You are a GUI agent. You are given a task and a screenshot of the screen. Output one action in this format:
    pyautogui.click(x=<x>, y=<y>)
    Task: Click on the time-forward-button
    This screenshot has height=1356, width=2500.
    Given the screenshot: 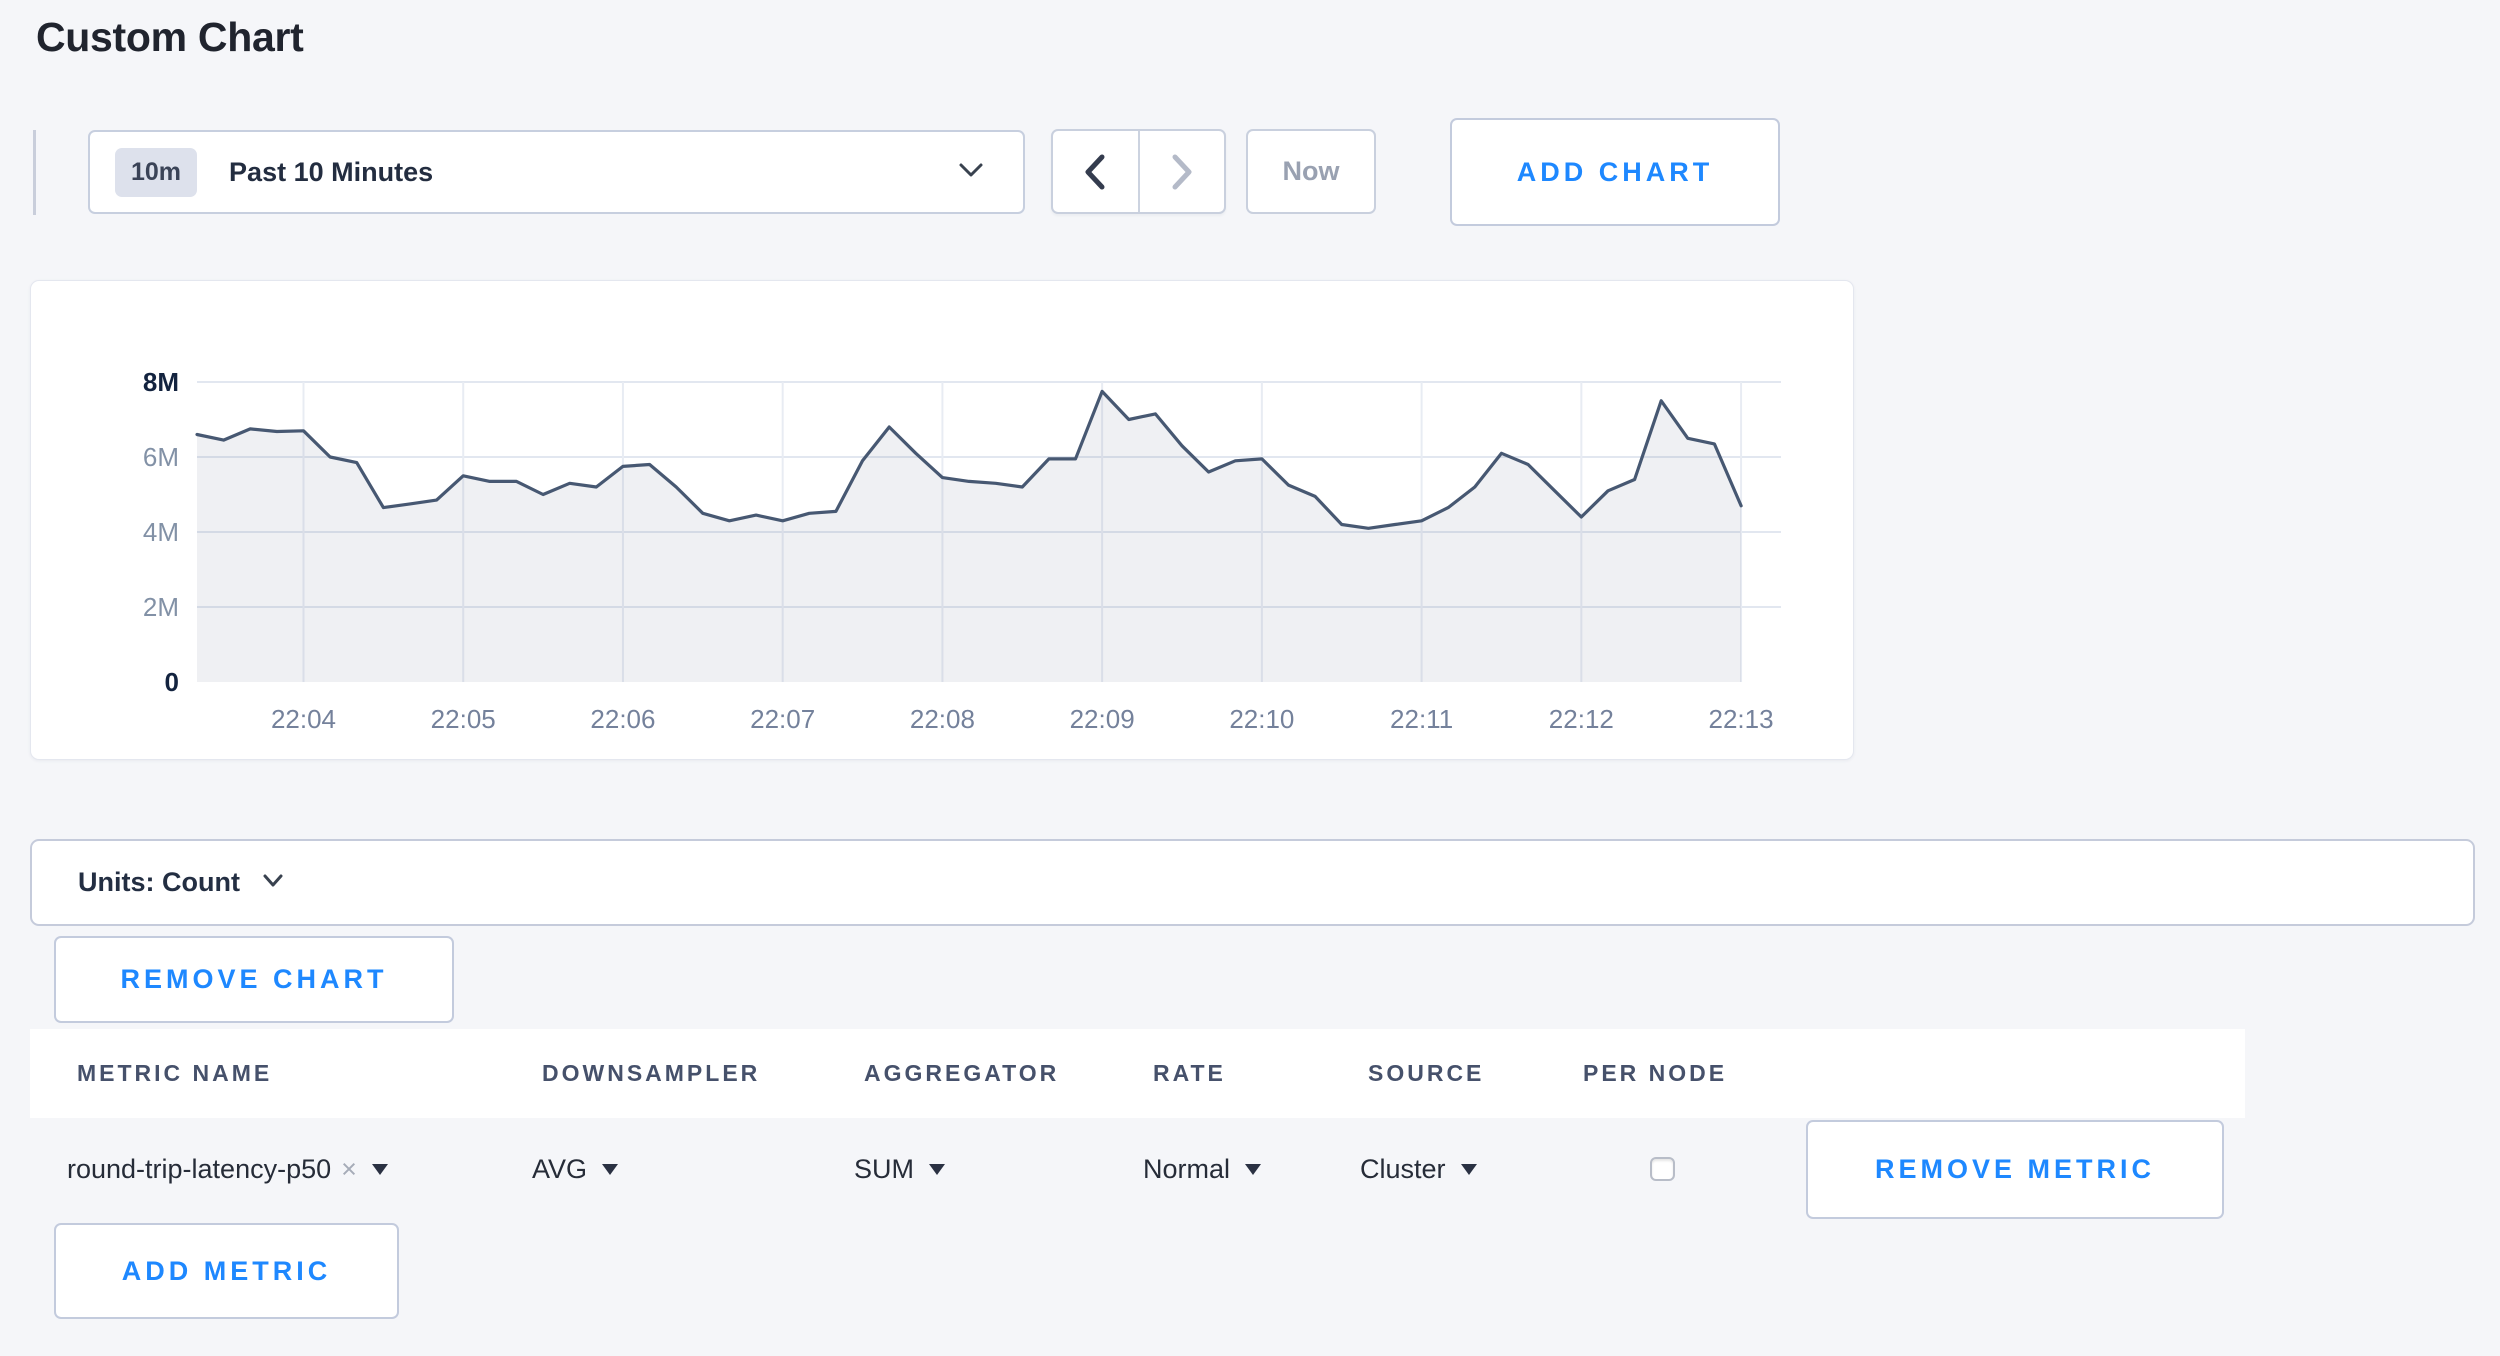 What is the action you would take?
    pyautogui.click(x=1181, y=171)
    